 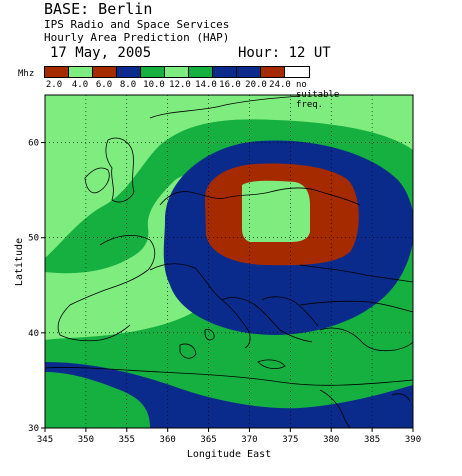 What do you see at coordinates (127, 440) in the screenshot?
I see `x-tick-label: 355` at bounding box center [127, 440].